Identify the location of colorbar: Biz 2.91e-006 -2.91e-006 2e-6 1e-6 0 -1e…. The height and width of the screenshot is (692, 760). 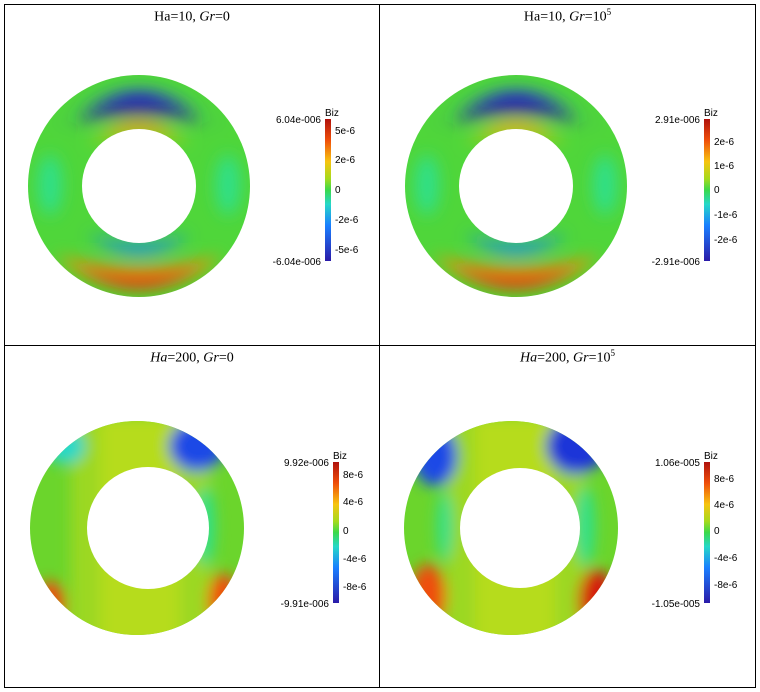
(695, 188).